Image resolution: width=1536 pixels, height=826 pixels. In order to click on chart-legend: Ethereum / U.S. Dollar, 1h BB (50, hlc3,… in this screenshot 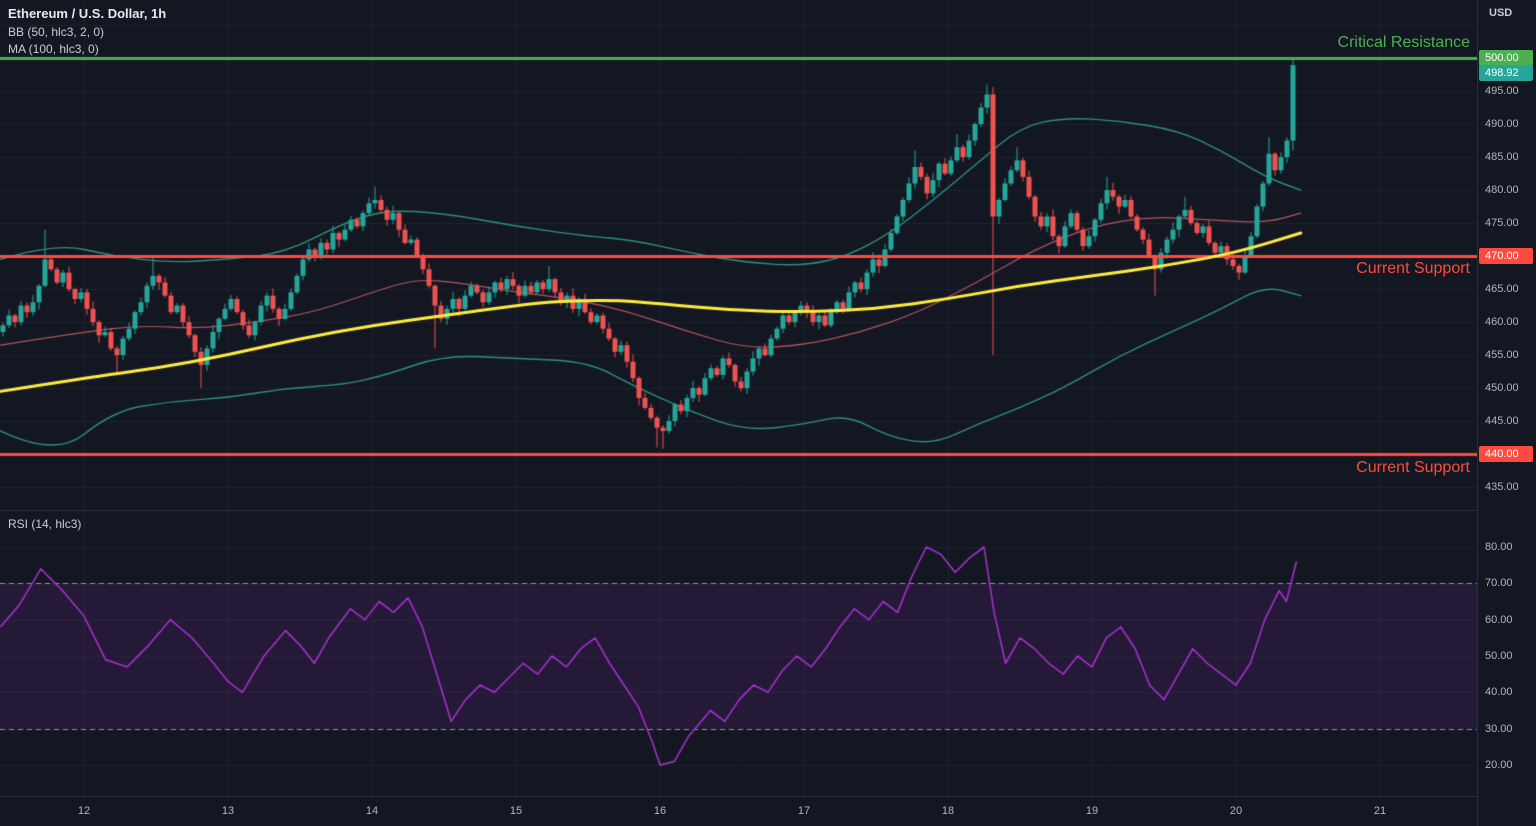, I will do `click(87, 32)`.